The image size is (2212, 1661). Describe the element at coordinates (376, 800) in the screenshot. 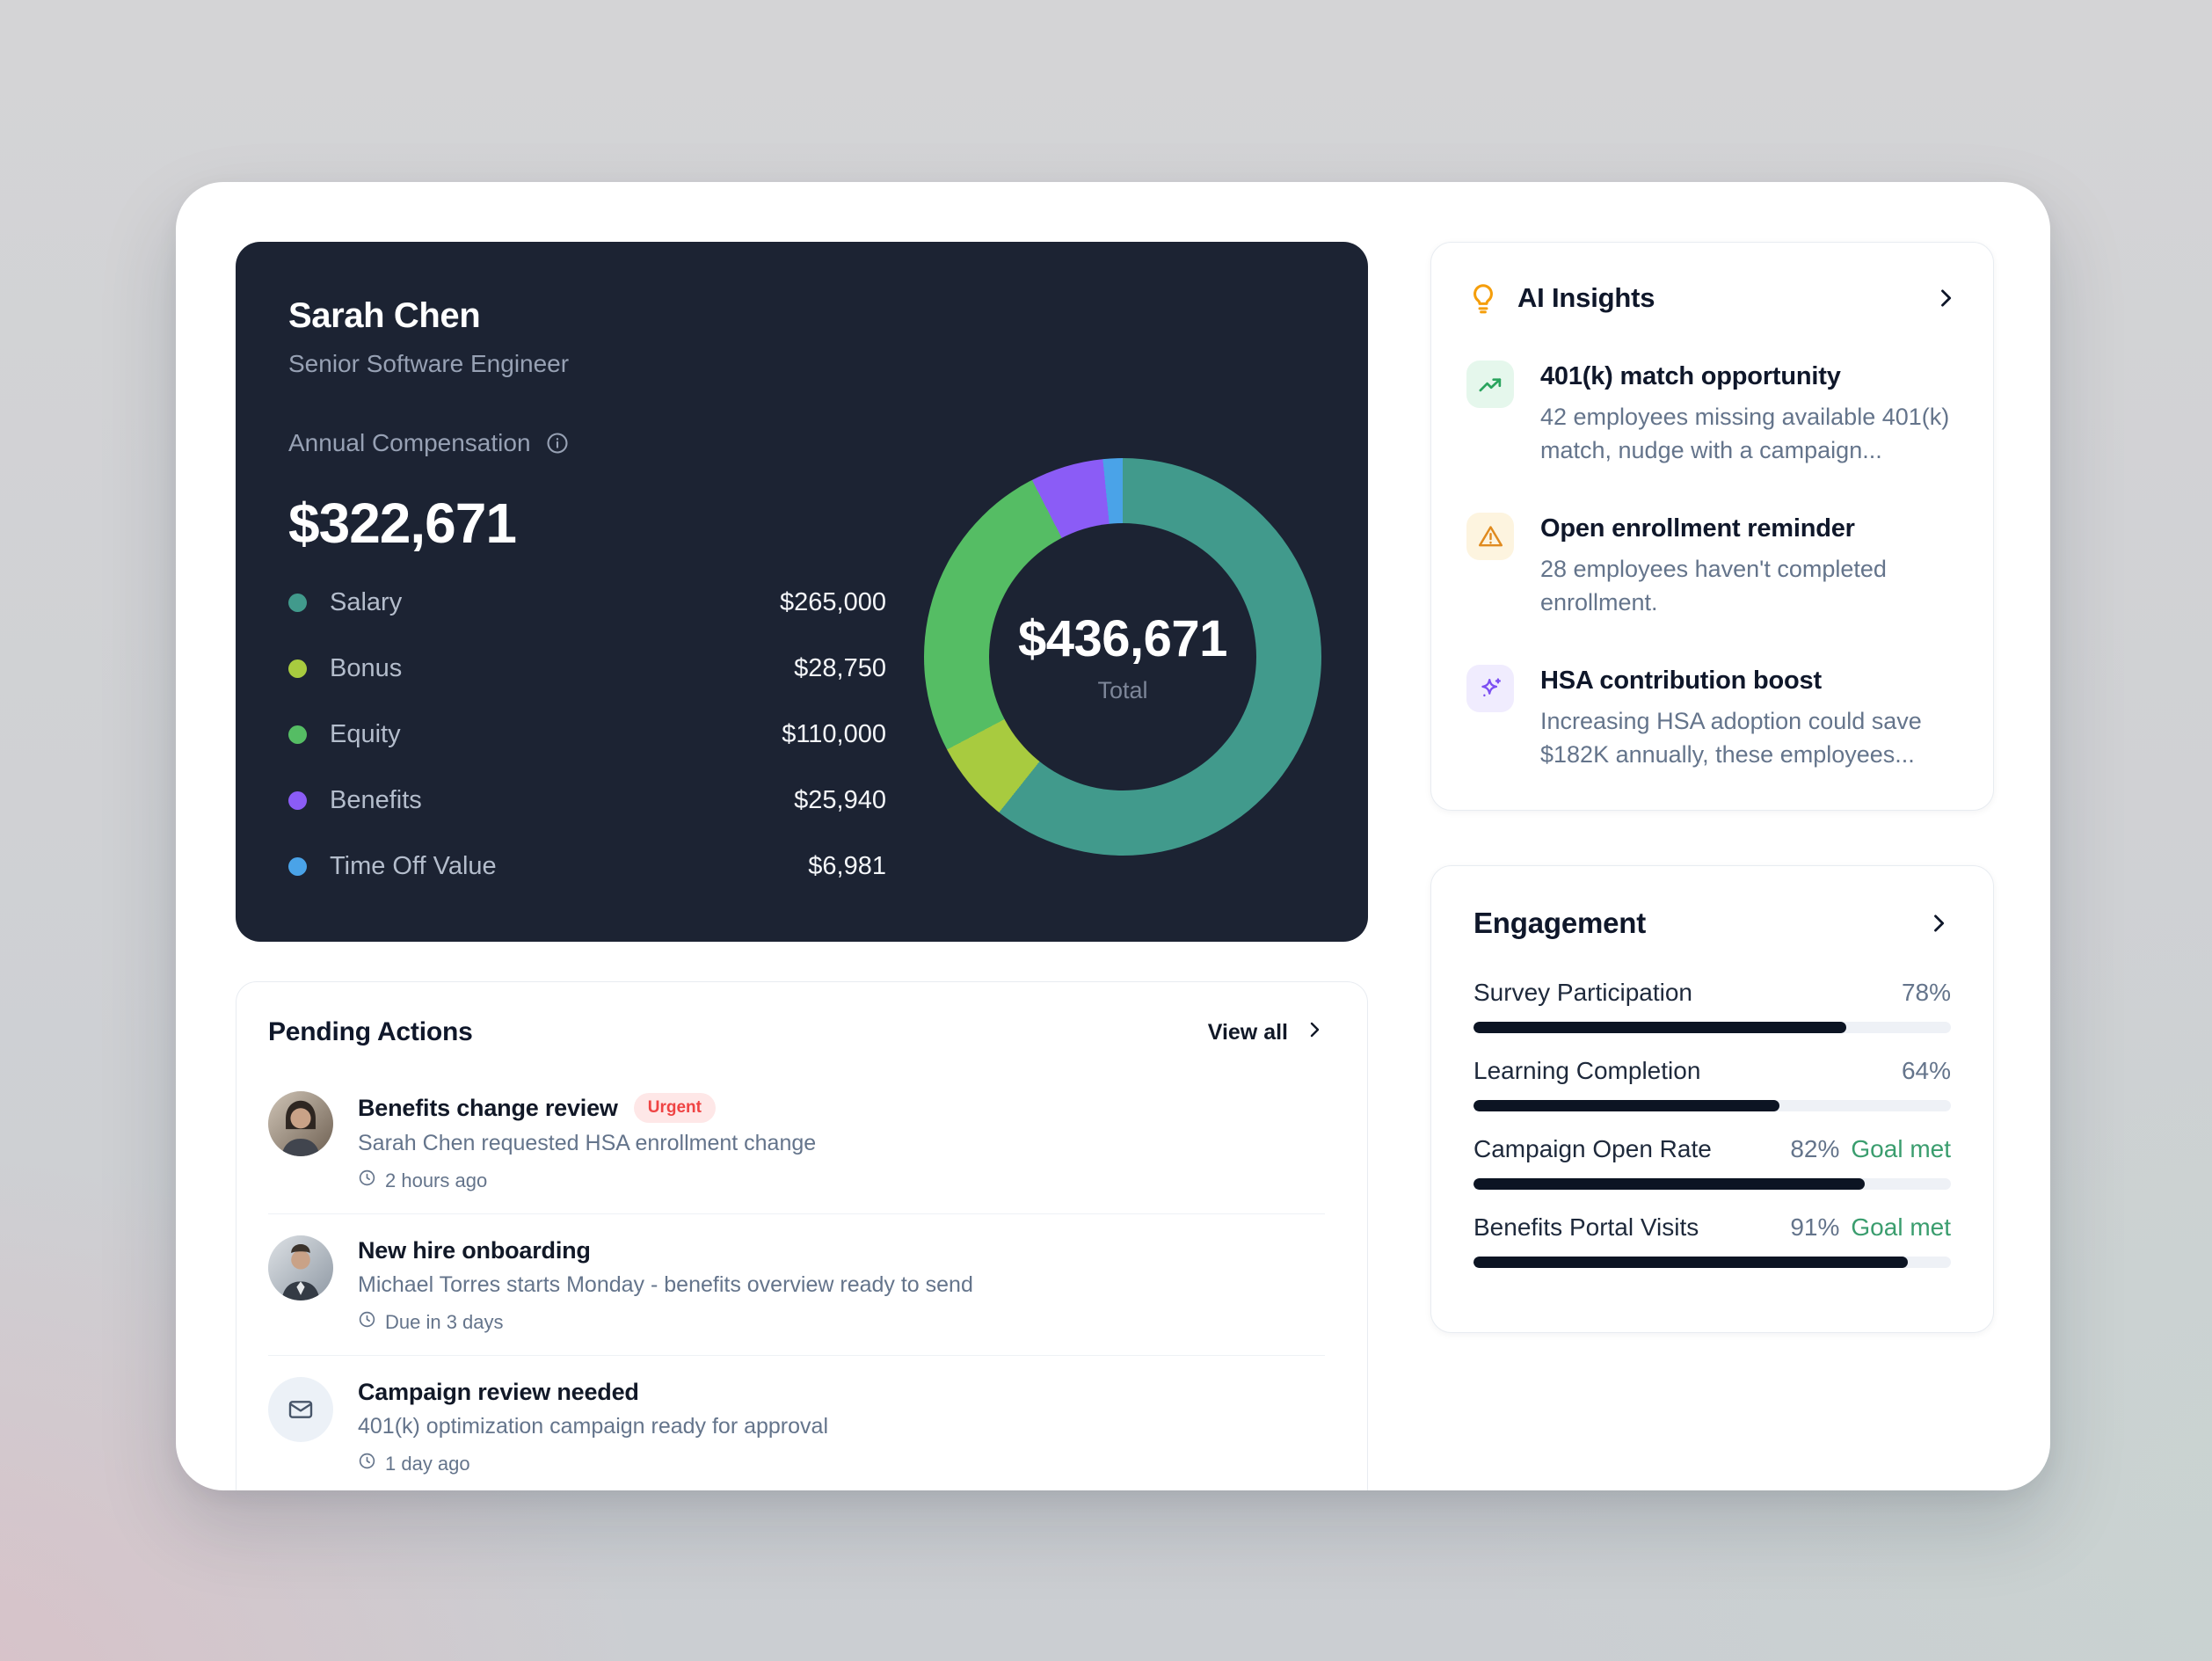

I see `legend-label: Benefits` at that location.